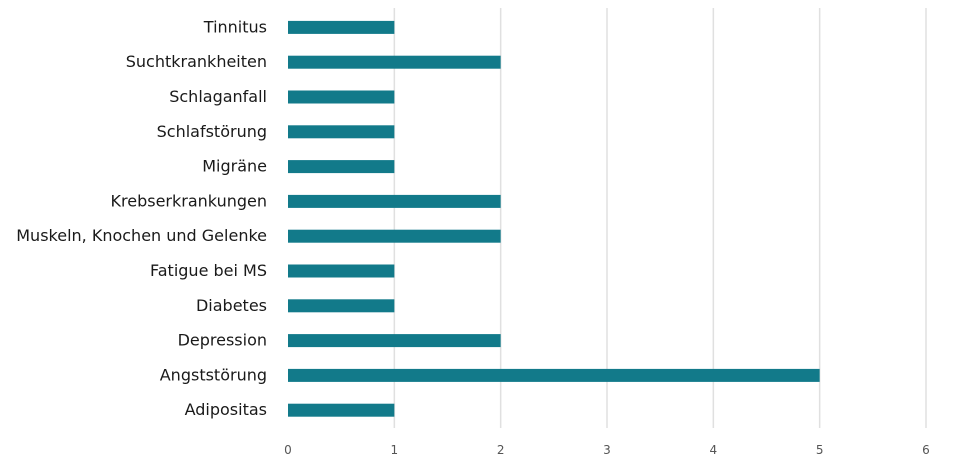 The height and width of the screenshot is (471, 961). What do you see at coordinates (226, 409) in the screenshot?
I see `category-label-11: Adipositas` at bounding box center [226, 409].